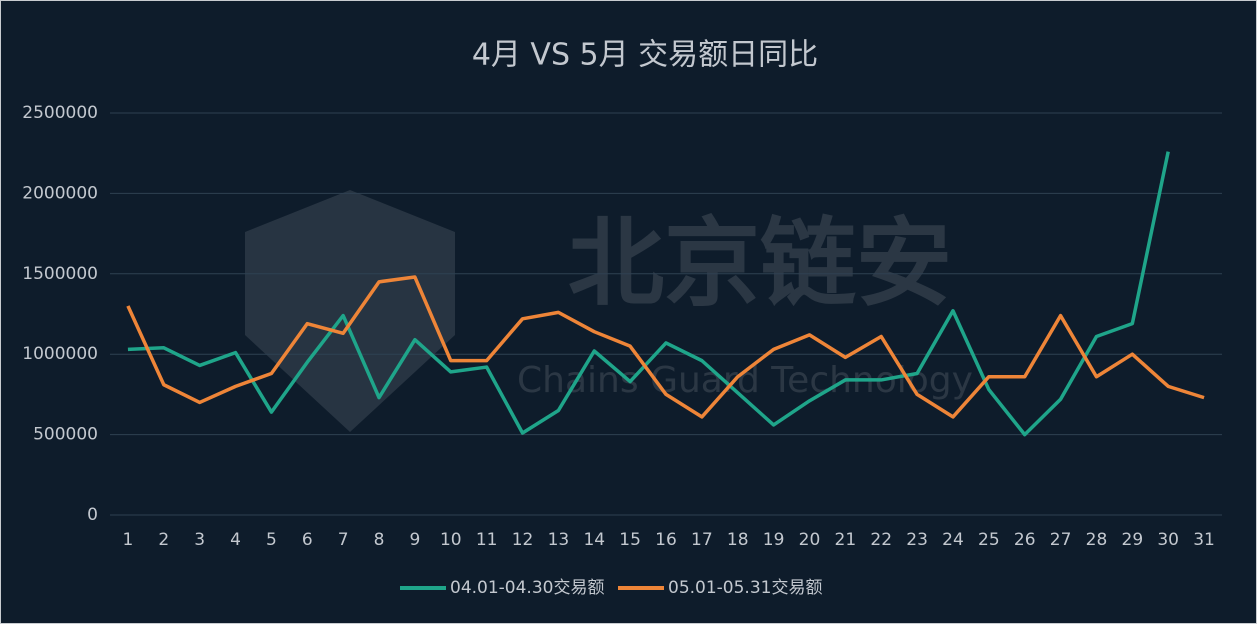 Image resolution: width=1257 pixels, height=624 pixels. Describe the element at coordinates (60, 274) in the screenshot. I see `y-tick-label: 1500000` at that location.